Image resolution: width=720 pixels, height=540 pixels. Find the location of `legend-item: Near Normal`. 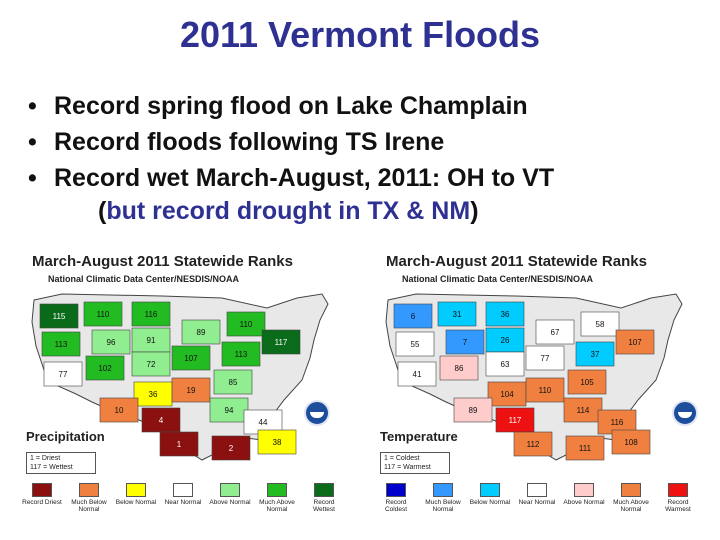

legend-item: Near Normal is located at coordinates (183, 494).